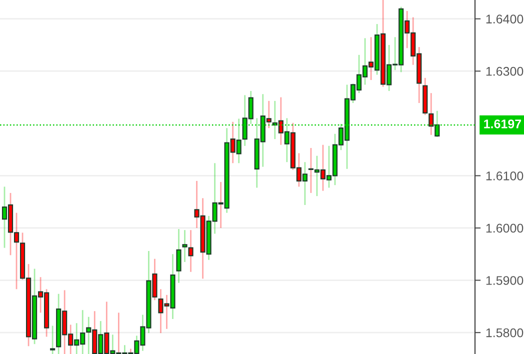  I want to click on y-tick-label: 1.6100, so click(505, 175).